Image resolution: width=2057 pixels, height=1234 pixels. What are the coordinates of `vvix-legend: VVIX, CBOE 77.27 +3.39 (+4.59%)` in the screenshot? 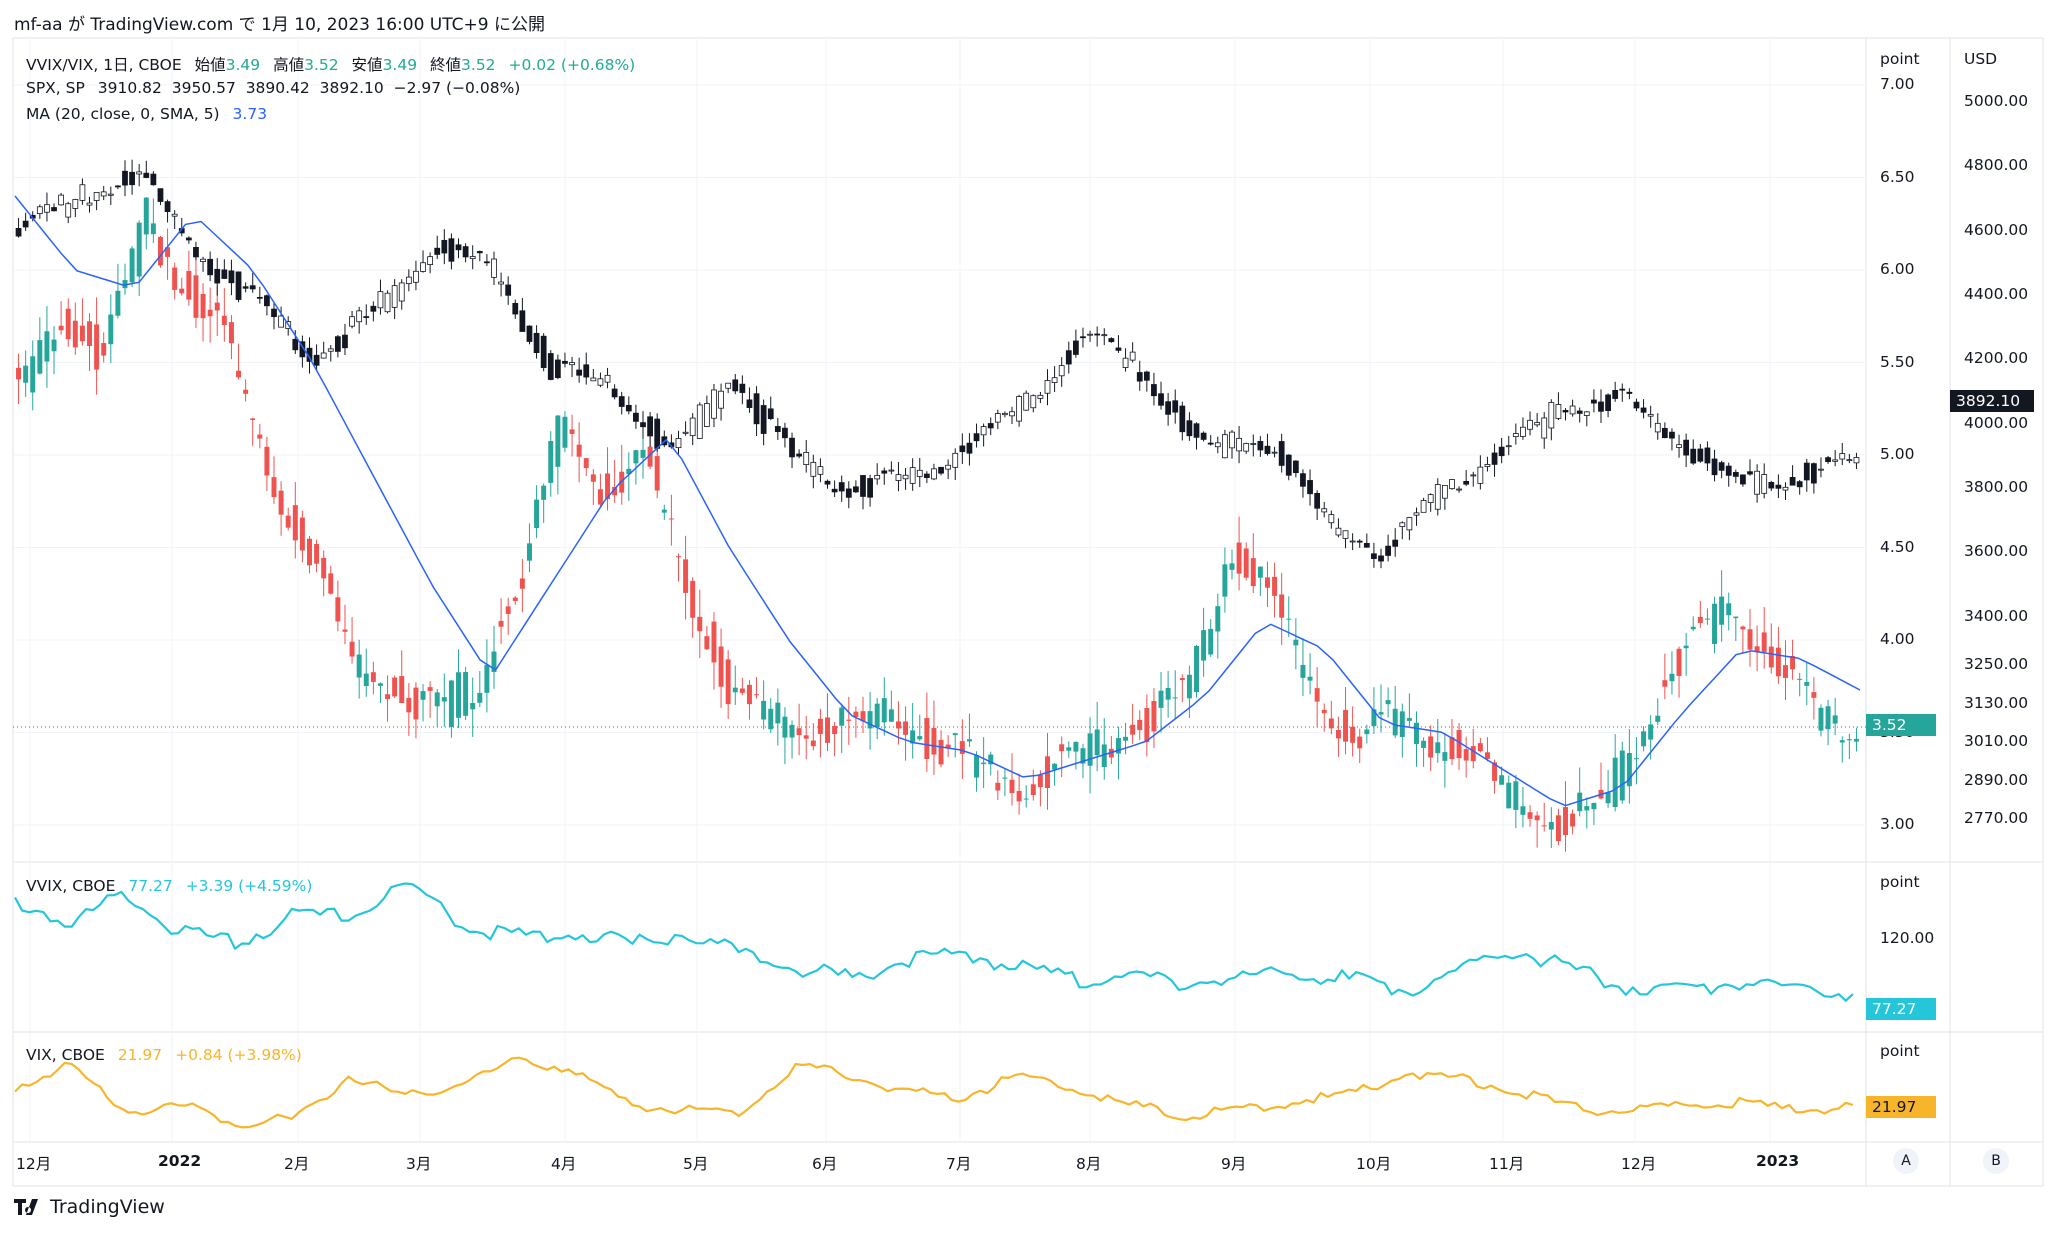 It's located at (173, 886).